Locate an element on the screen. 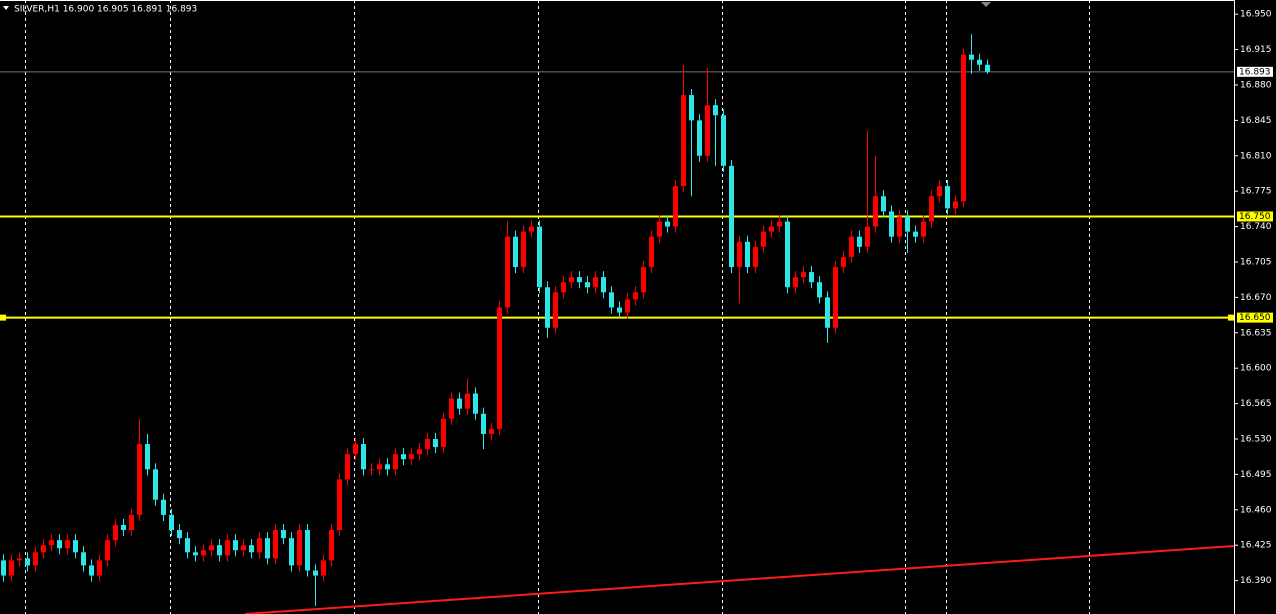 This screenshot has width=1276, height=614. trend-line is located at coordinates (739, 579).